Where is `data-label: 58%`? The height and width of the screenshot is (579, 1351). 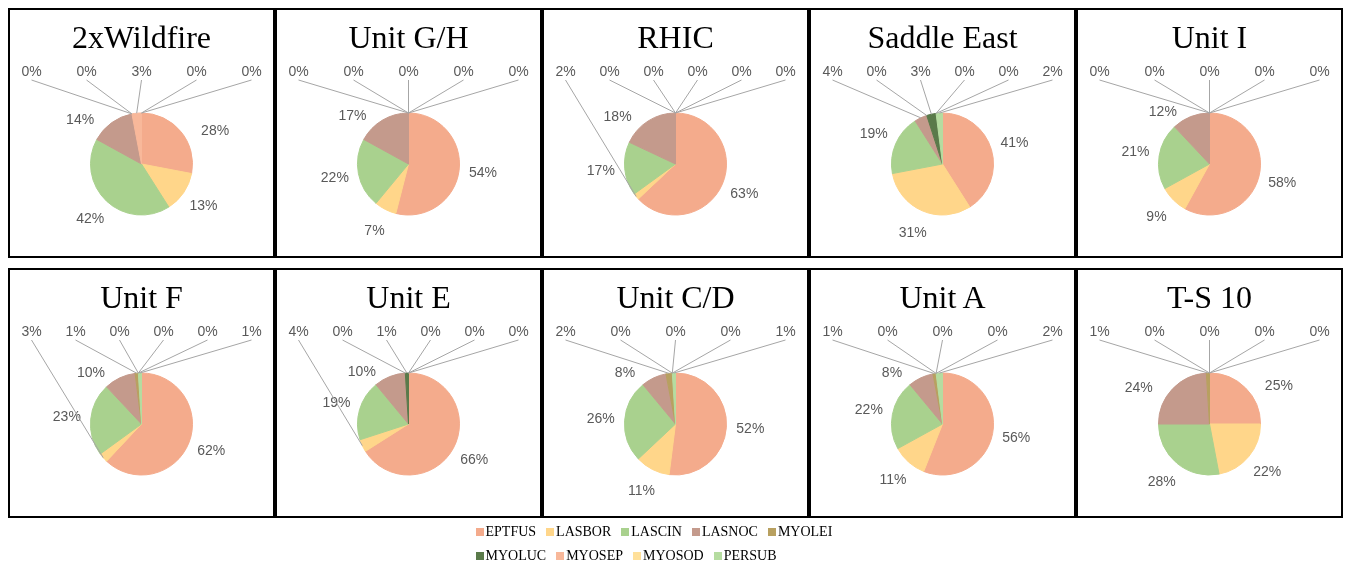 data-label: 58% is located at coordinates (1282, 181).